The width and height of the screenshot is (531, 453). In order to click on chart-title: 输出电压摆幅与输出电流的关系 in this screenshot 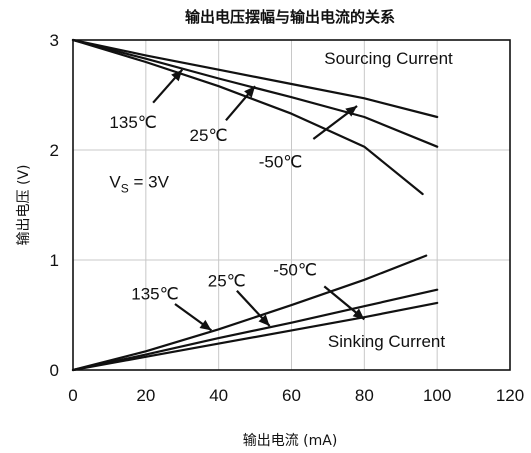, I will do `click(290, 17)`.